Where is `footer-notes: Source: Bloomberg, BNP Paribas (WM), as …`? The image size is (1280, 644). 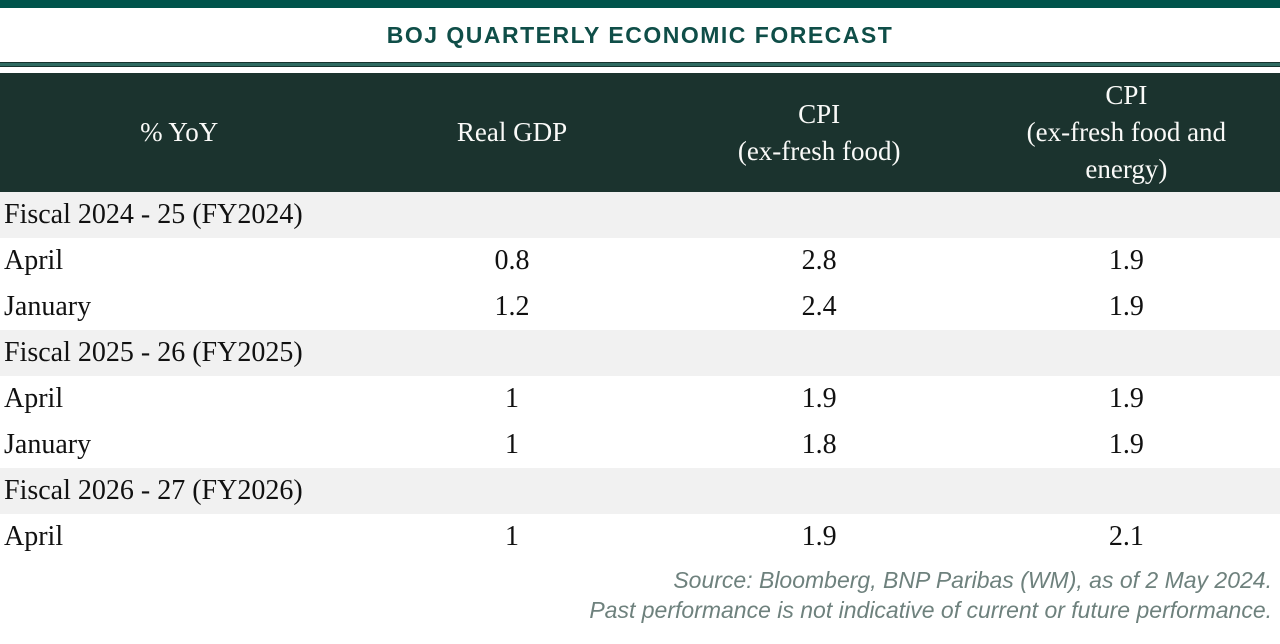
footer-notes: Source: Bloomberg, BNP Paribas (WM), as … is located at coordinates (640, 595).